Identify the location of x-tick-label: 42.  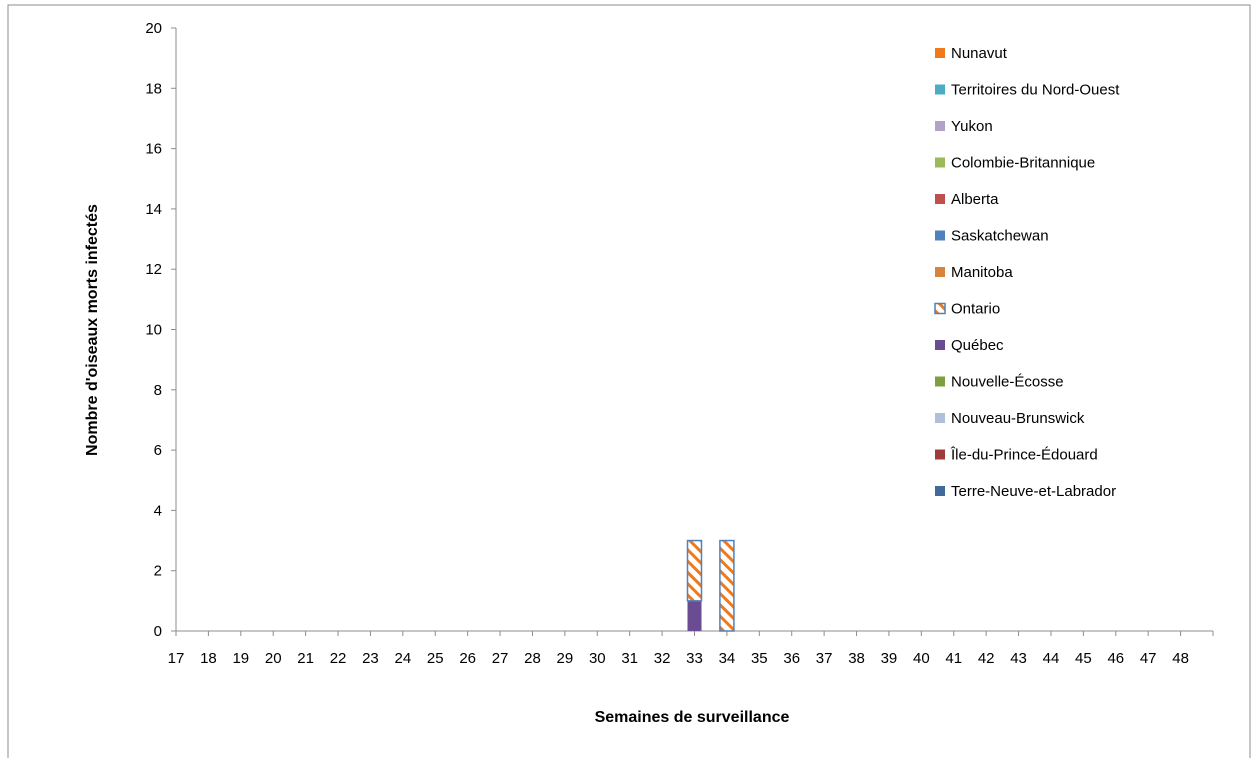
(986, 658).